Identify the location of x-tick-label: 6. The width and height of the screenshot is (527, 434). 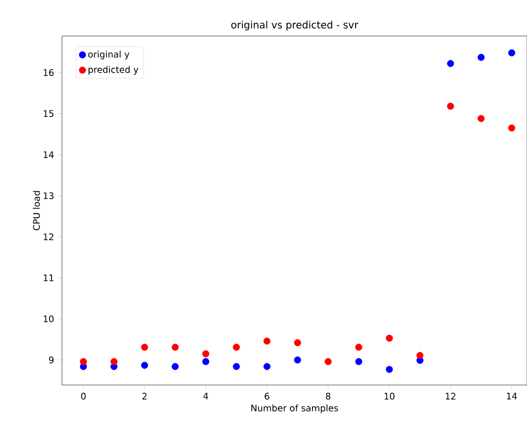
(267, 396).